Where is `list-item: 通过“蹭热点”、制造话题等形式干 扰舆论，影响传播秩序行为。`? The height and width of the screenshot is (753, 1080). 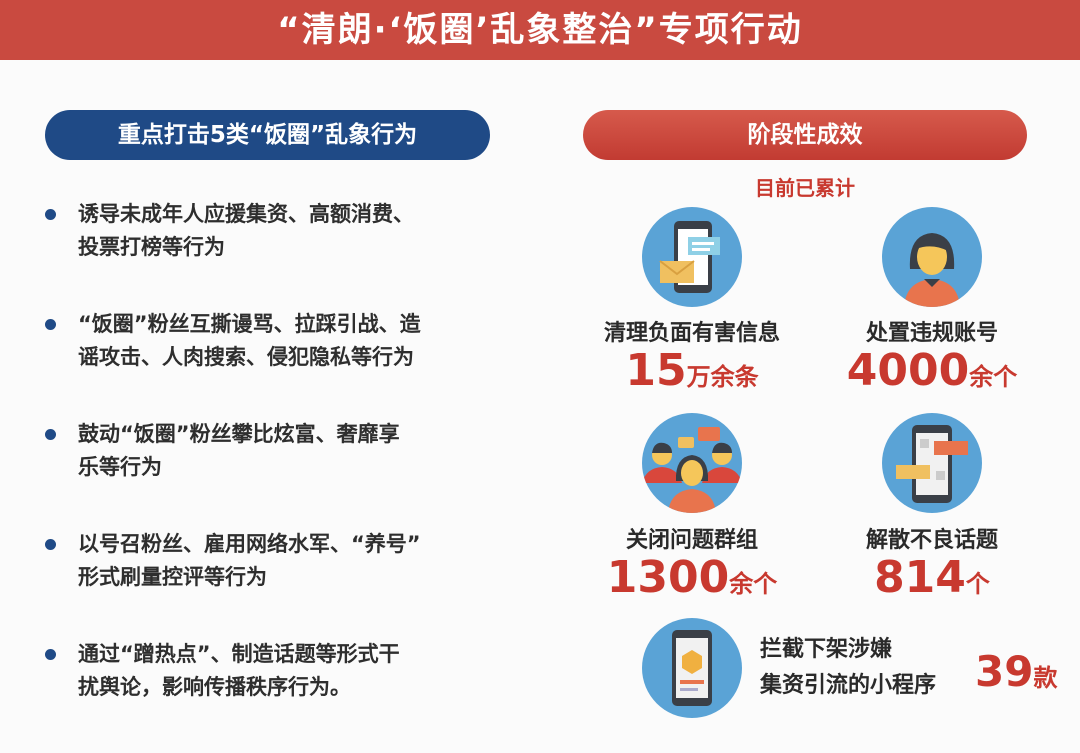 list-item: 通过“蹭热点”、制造话题等形式干 扰舆论，影响传播秩序行为。 is located at coordinates (280, 671).